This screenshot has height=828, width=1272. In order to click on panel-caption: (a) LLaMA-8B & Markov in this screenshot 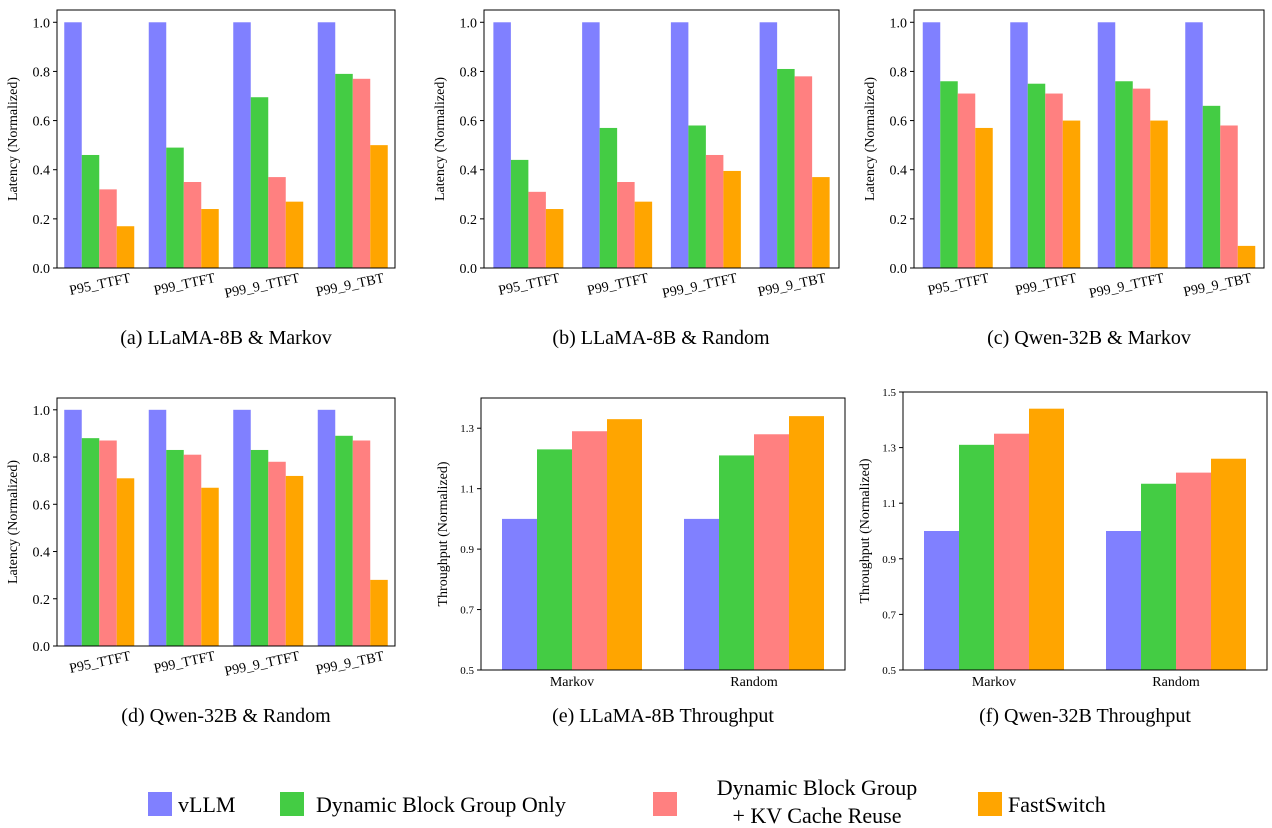, I will do `click(226, 338)`.